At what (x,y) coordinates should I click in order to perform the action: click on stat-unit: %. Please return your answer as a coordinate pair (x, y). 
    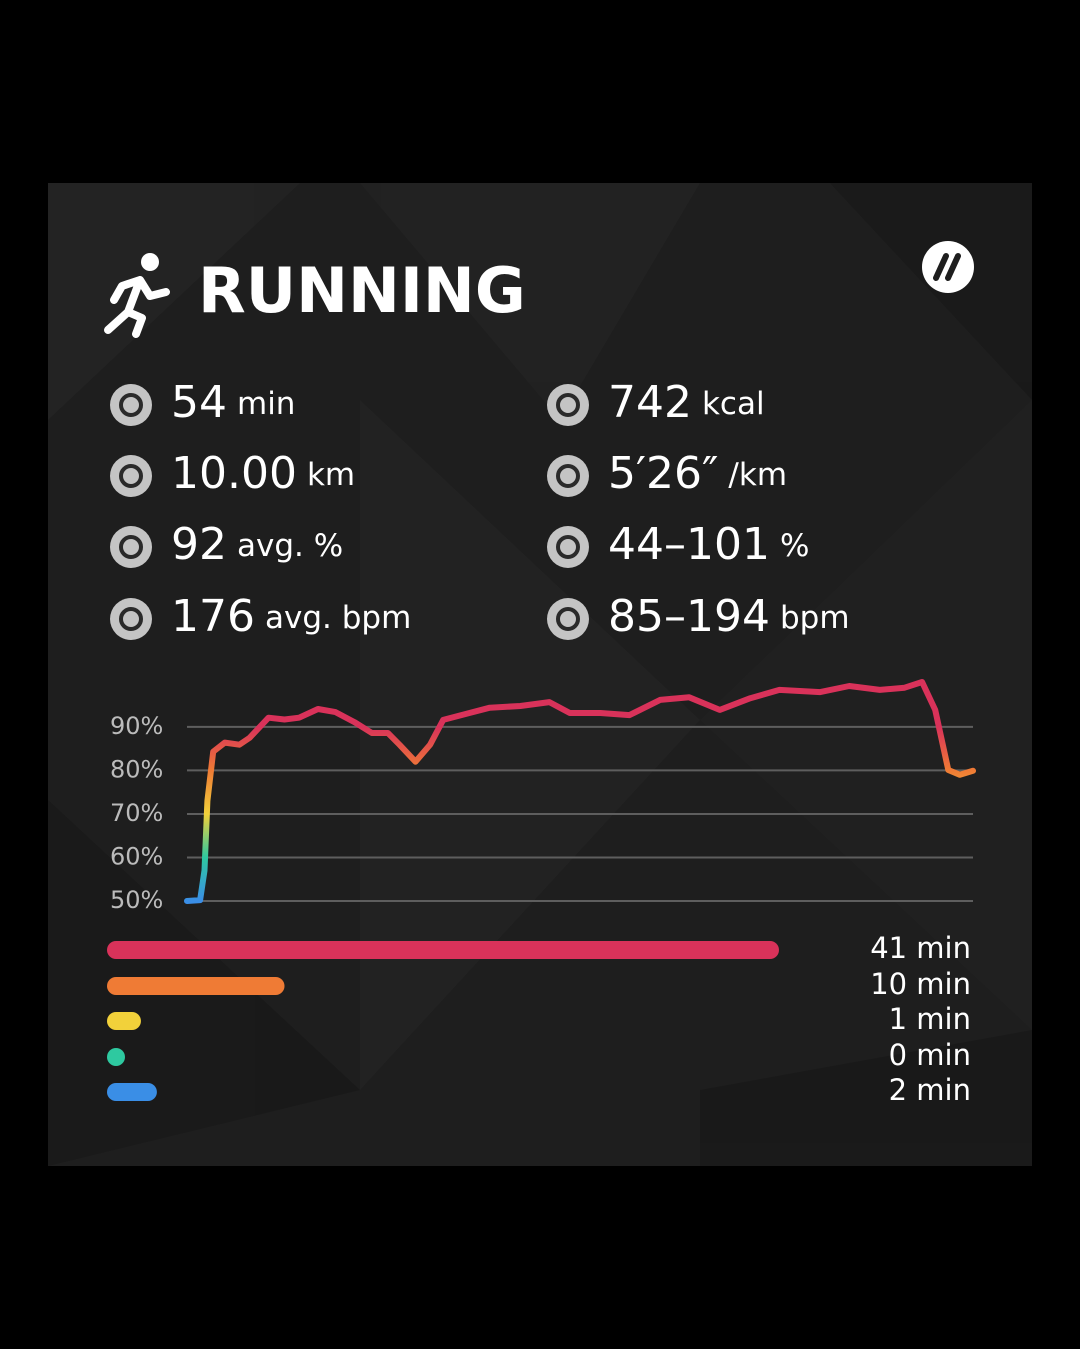
    Looking at the image, I should click on (794, 546).